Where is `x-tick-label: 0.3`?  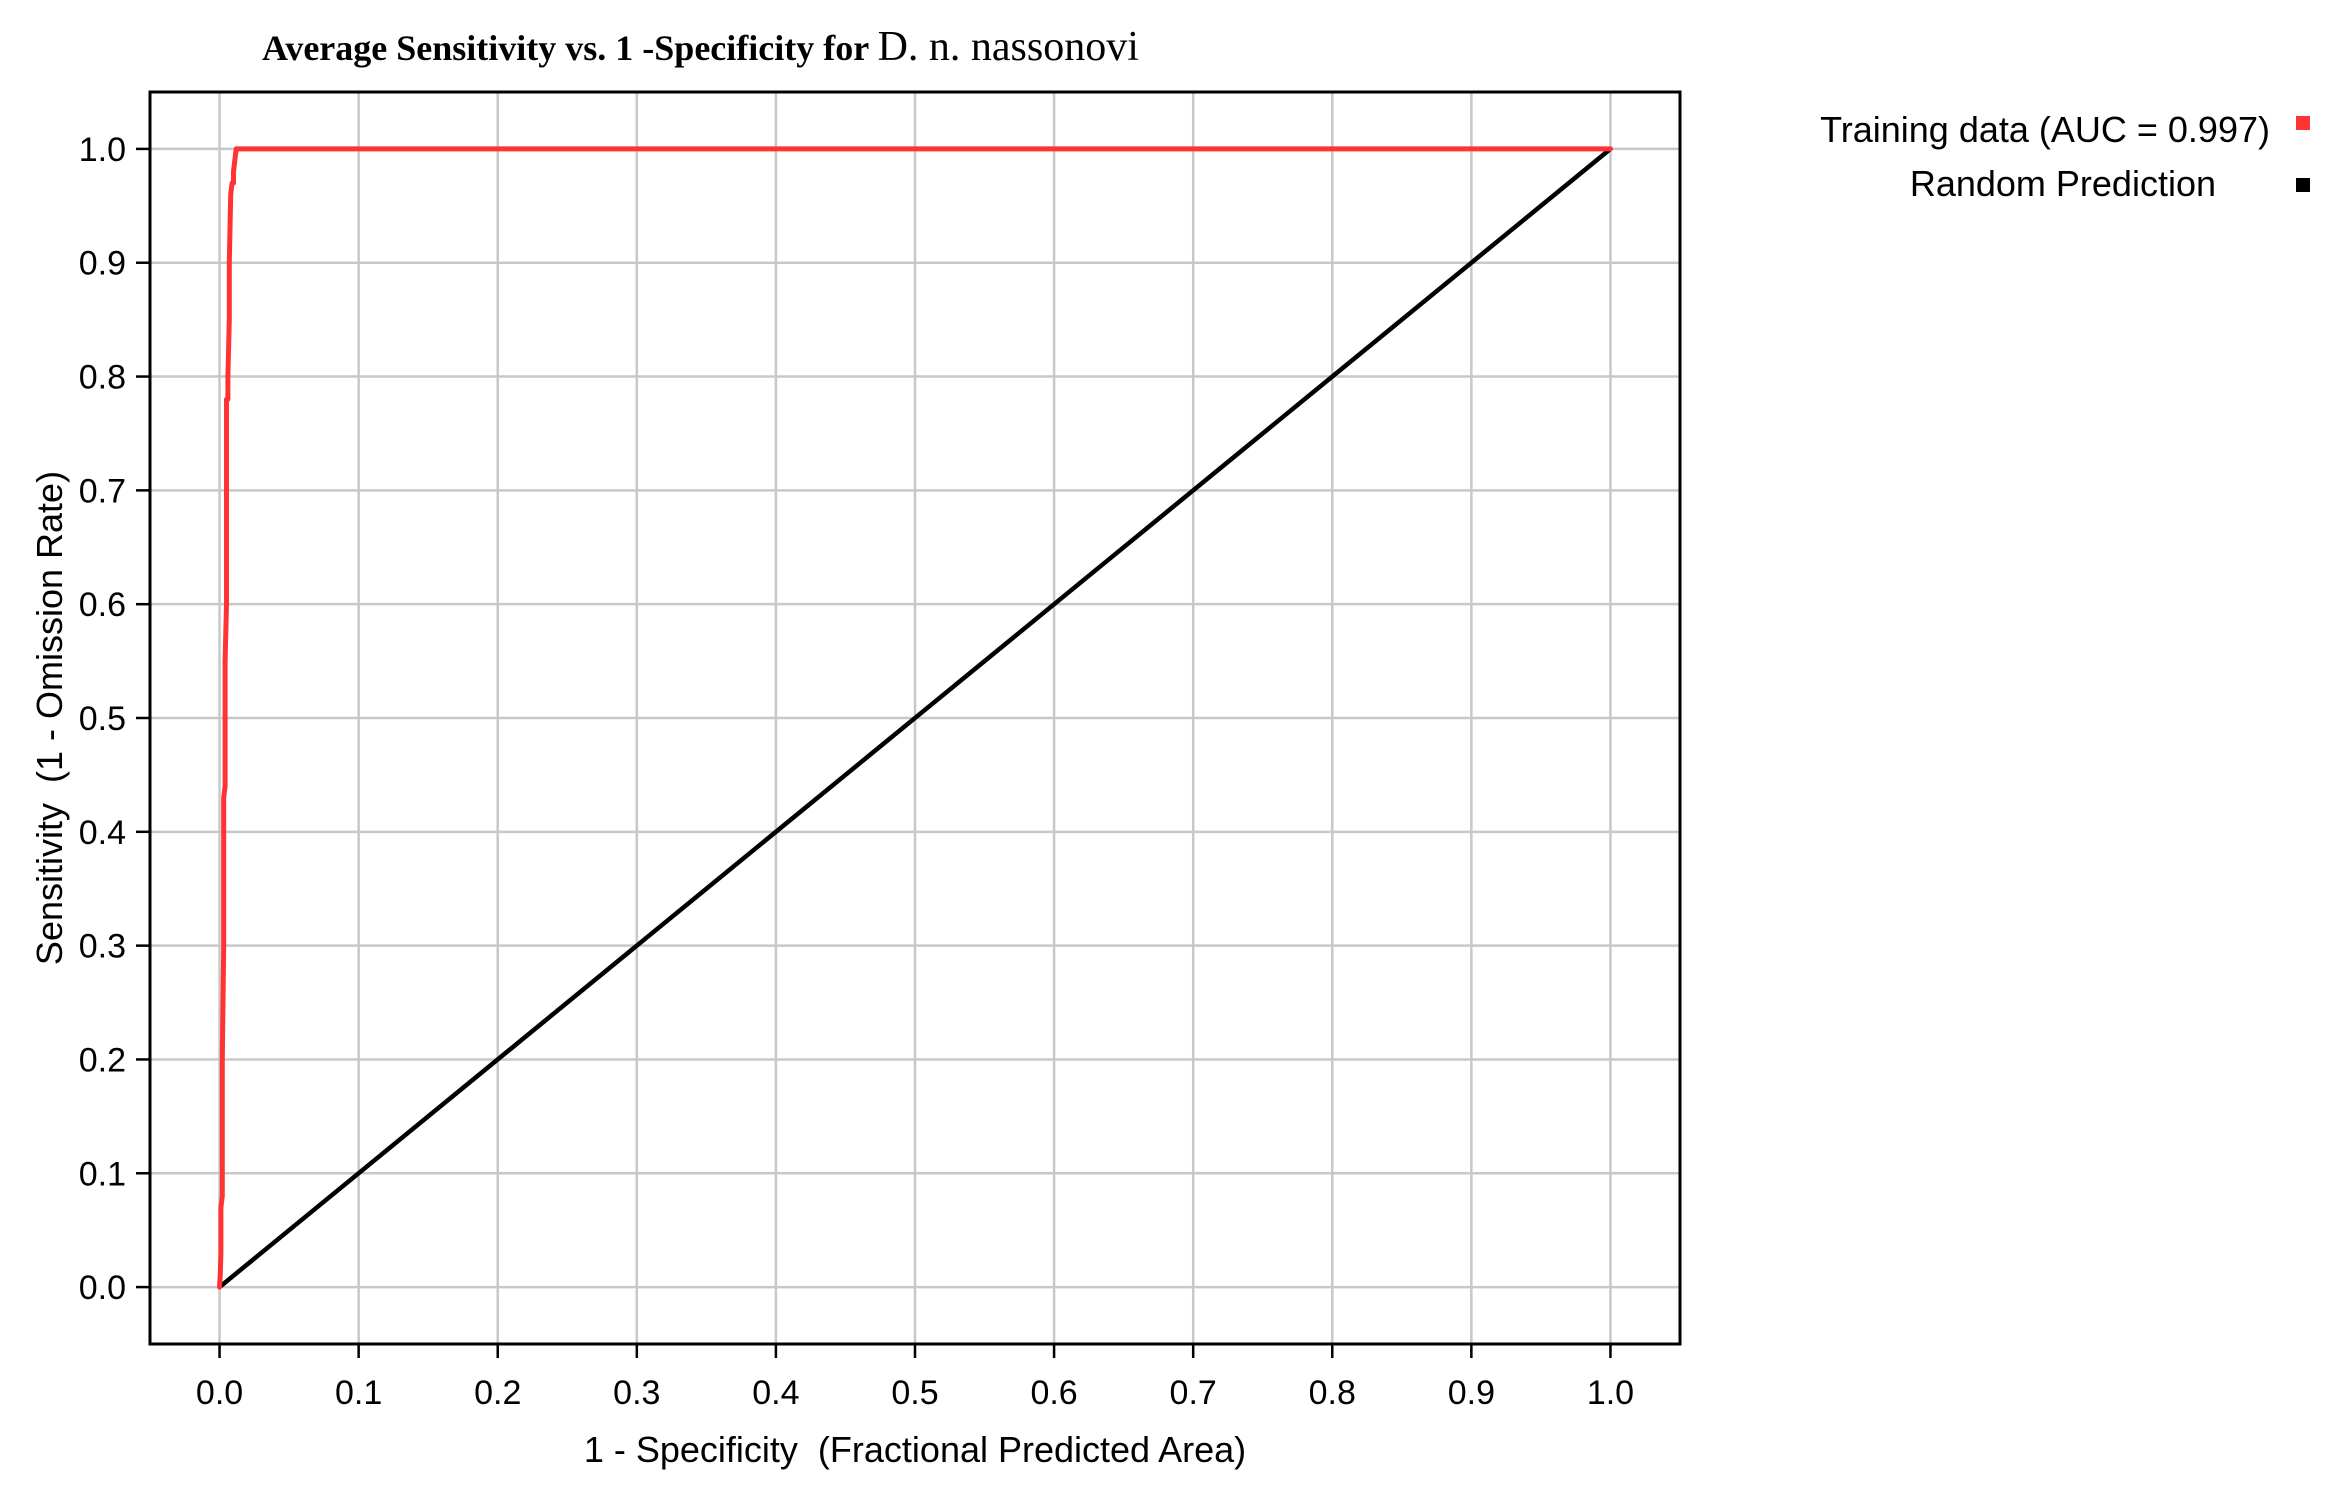
x-tick-label: 0.3 is located at coordinates (636, 1393).